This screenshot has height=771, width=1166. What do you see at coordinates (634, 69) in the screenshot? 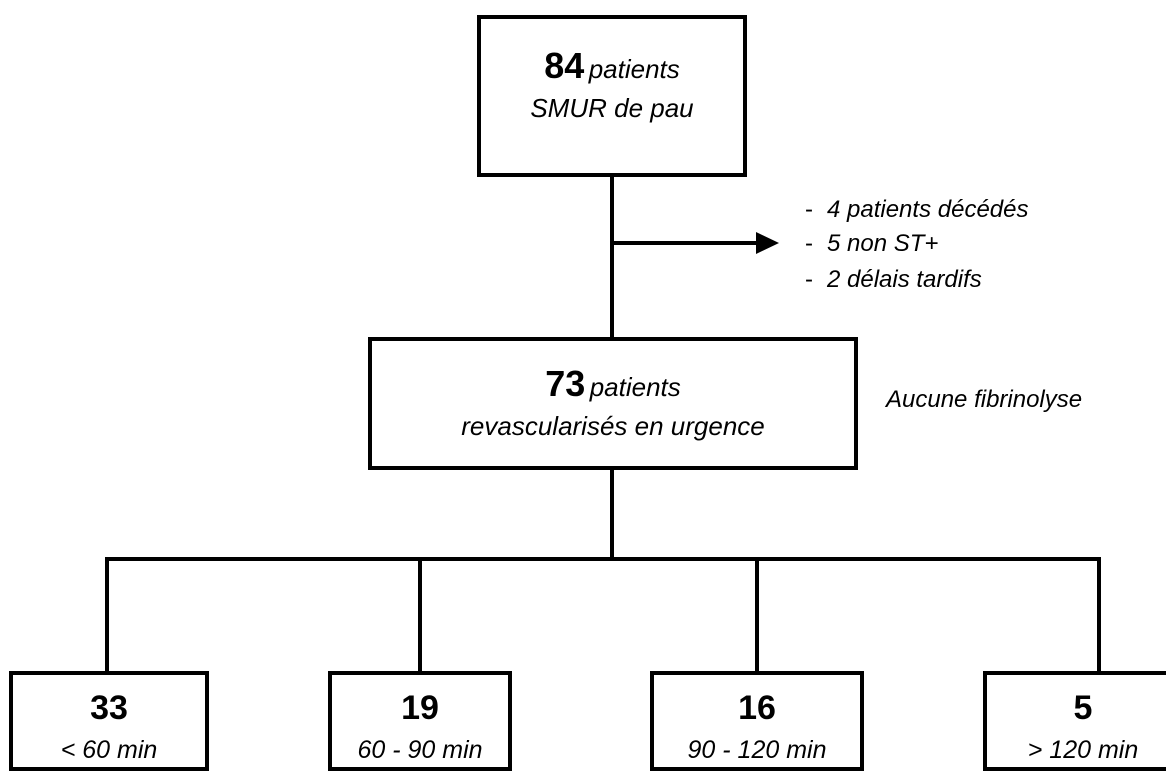
I see `top-label: patients` at bounding box center [634, 69].